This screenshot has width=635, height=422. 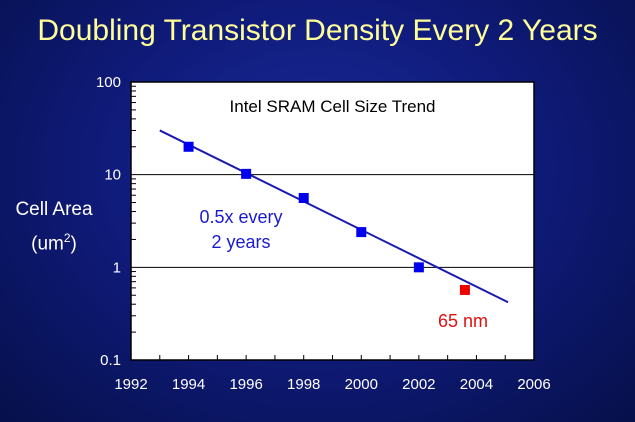 I want to click on y-tick-label: 100, so click(x=108, y=82).